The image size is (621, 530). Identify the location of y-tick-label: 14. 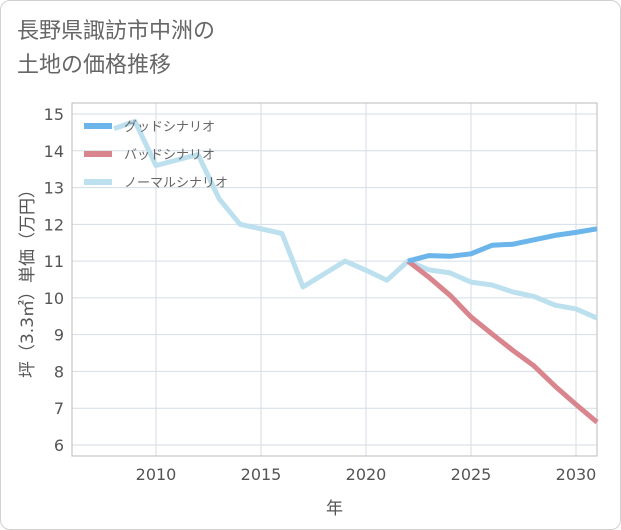
(54, 151).